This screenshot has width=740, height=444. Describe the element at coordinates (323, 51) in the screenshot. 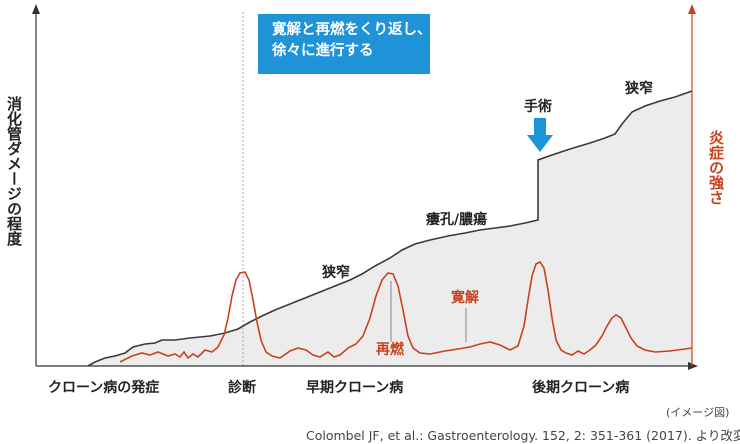

I see `callout-line-2: 徐々に進行する` at that location.